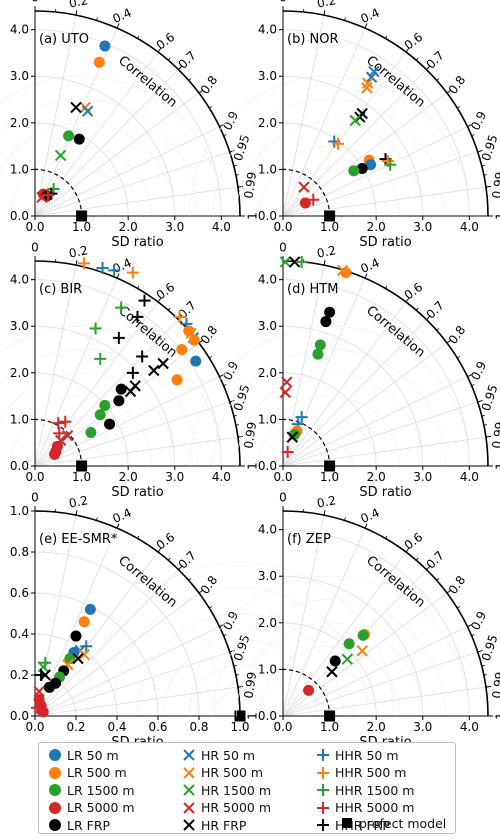 The width and height of the screenshot is (500, 840). I want to click on x-tick-label: 2.0, so click(128, 227).